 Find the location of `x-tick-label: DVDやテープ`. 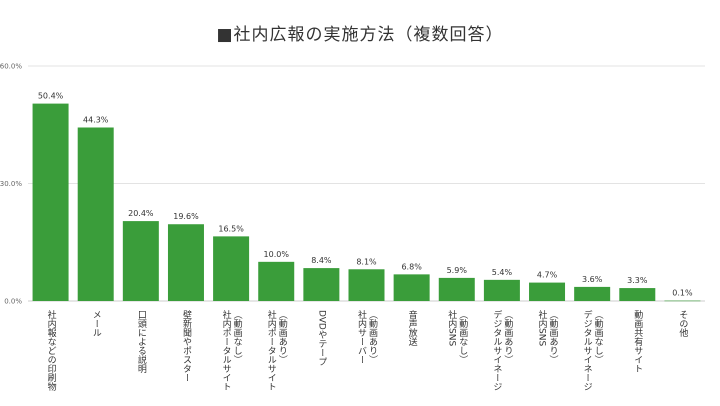

x-tick-label: DVDやテープ is located at coordinates (321, 338).